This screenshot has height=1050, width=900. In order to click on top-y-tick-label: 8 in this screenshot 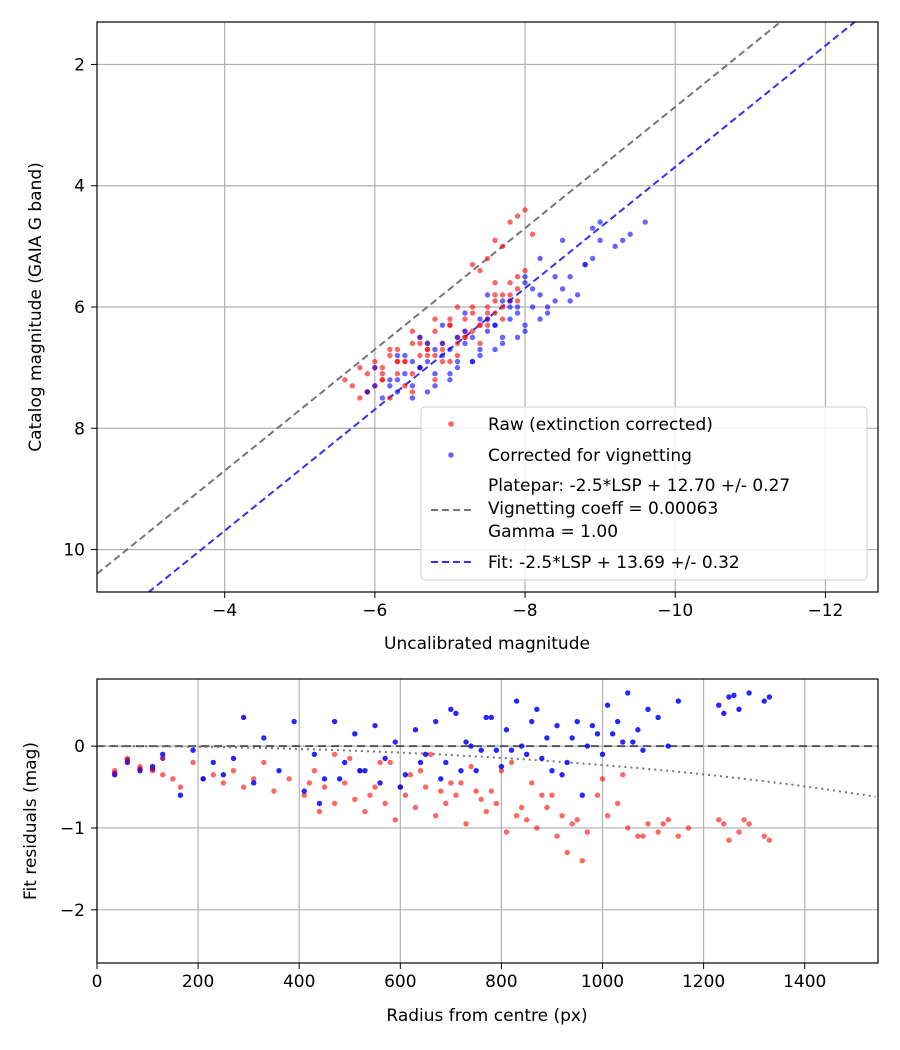, I will do `click(79, 429)`.